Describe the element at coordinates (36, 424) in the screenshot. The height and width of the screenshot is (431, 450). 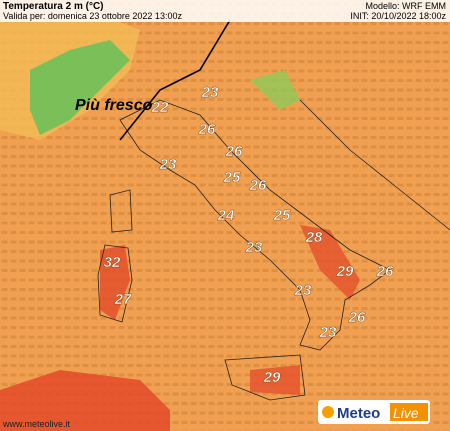
I see `footer-url: www.meteolive.it` at that location.